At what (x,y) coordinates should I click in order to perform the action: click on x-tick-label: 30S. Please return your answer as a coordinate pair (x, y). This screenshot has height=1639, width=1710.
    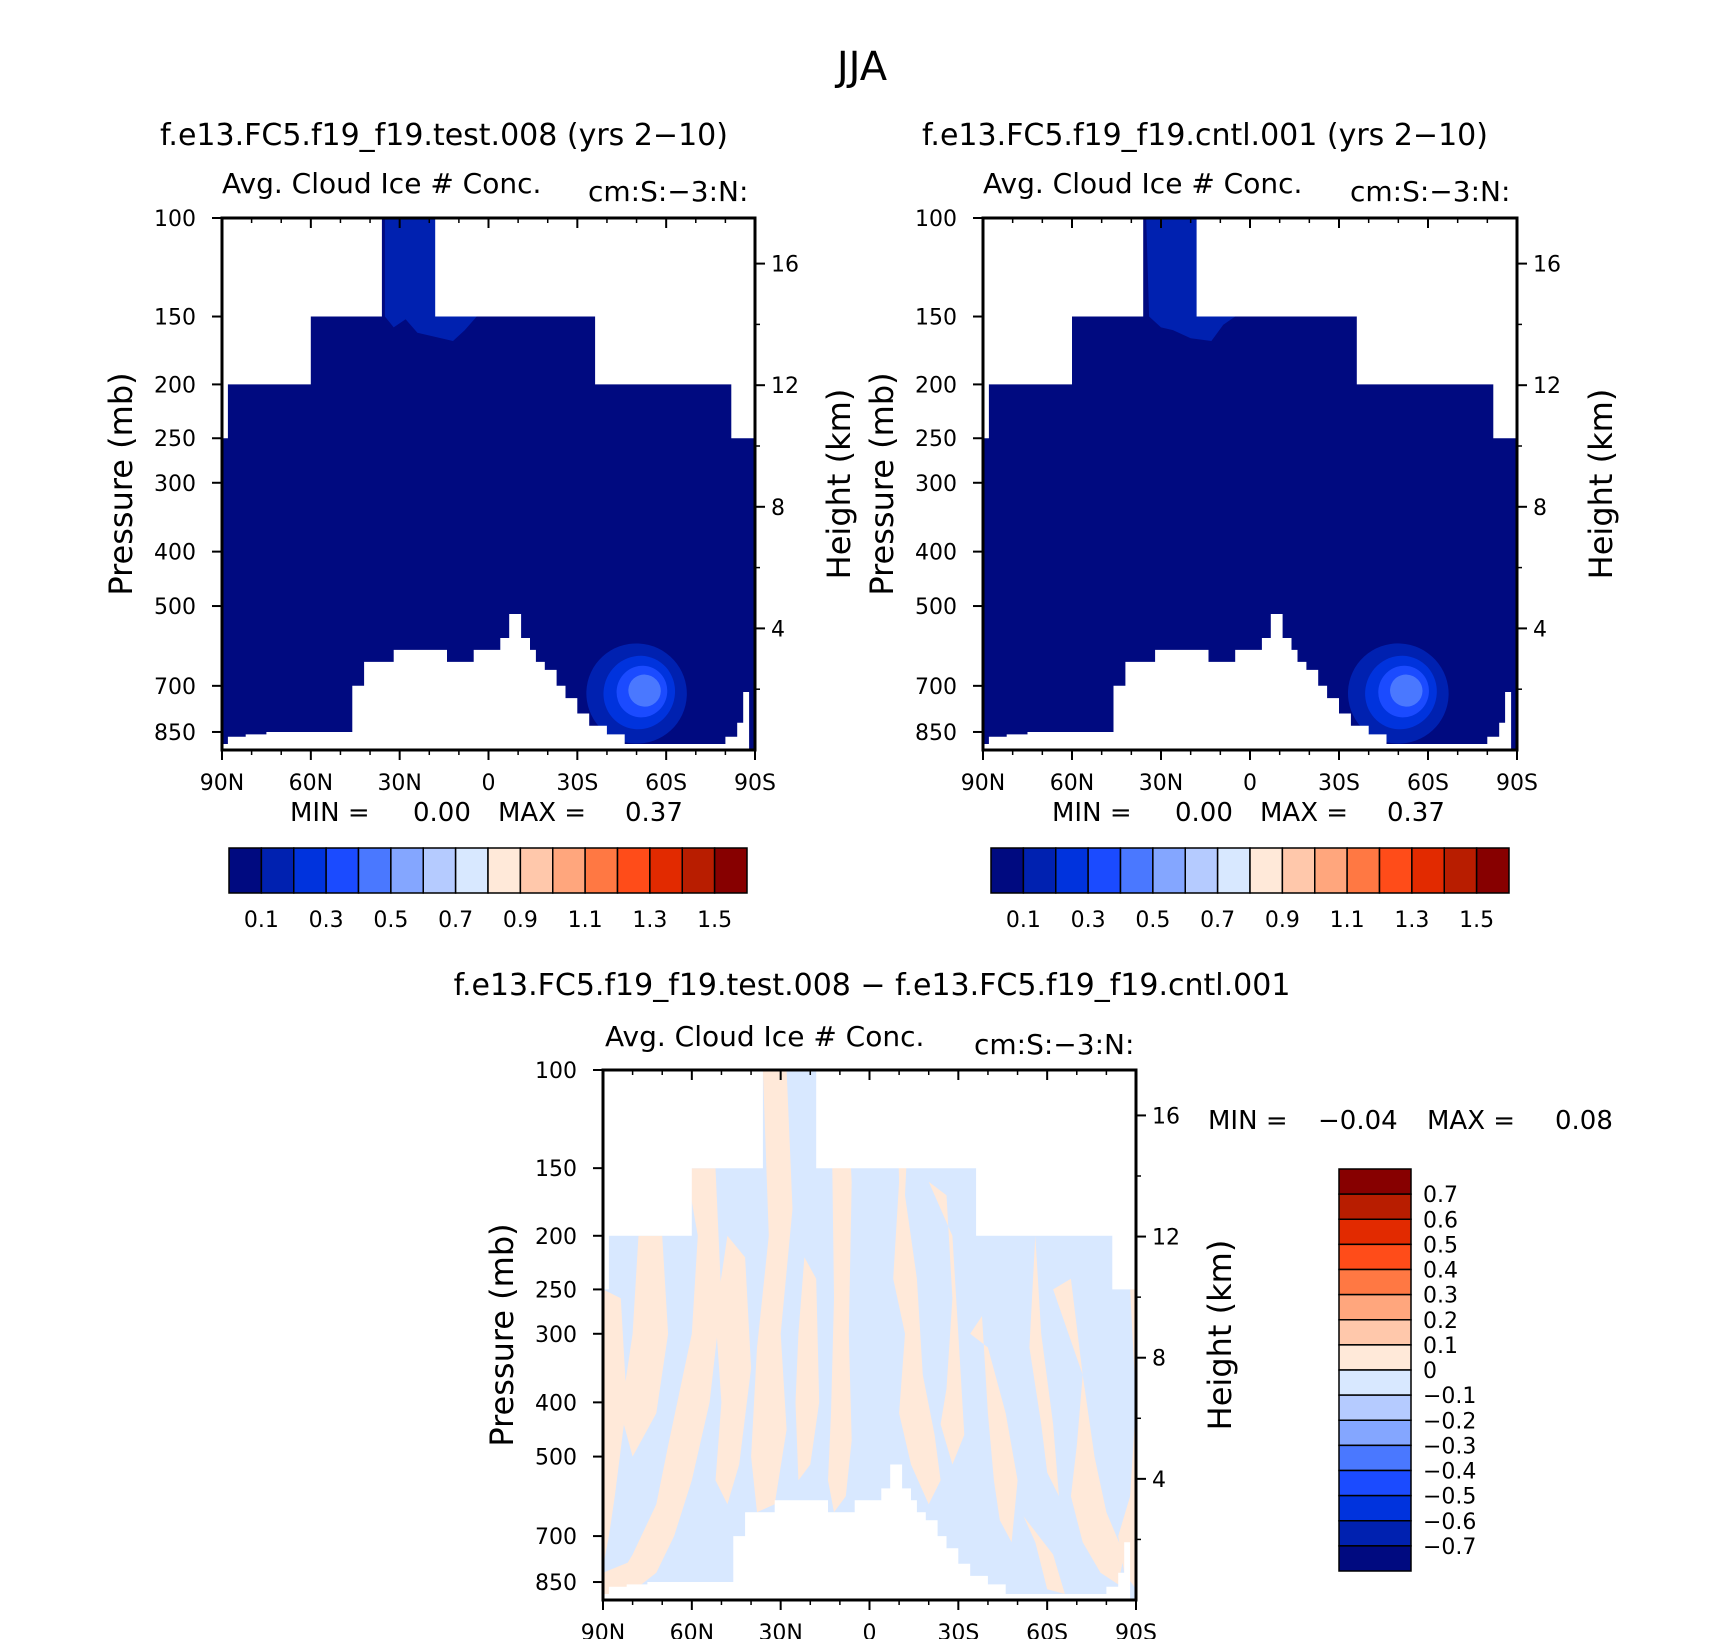
    Looking at the image, I should click on (1339, 783).